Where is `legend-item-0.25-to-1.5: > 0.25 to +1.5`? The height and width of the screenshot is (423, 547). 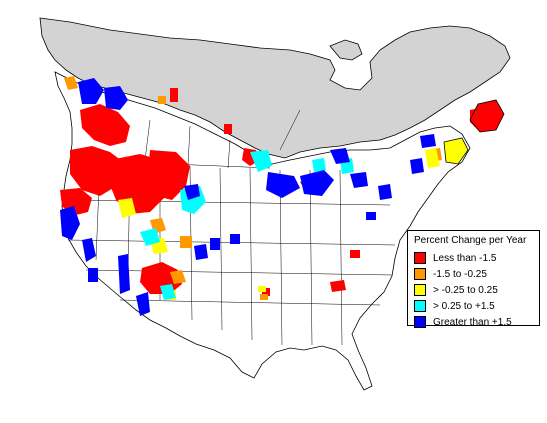 legend-item-0.25-to-1.5: > 0.25 to +1.5 is located at coordinates (473, 306).